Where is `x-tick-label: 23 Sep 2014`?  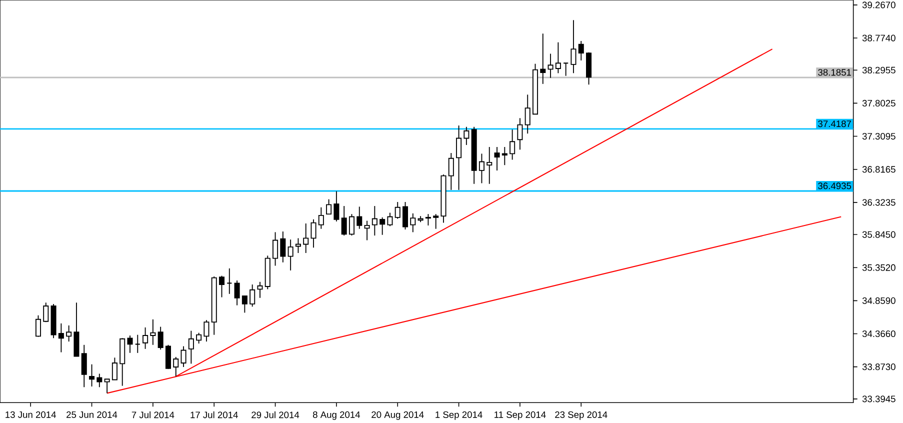 x-tick-label: 23 Sep 2014 is located at coordinates (581, 415).